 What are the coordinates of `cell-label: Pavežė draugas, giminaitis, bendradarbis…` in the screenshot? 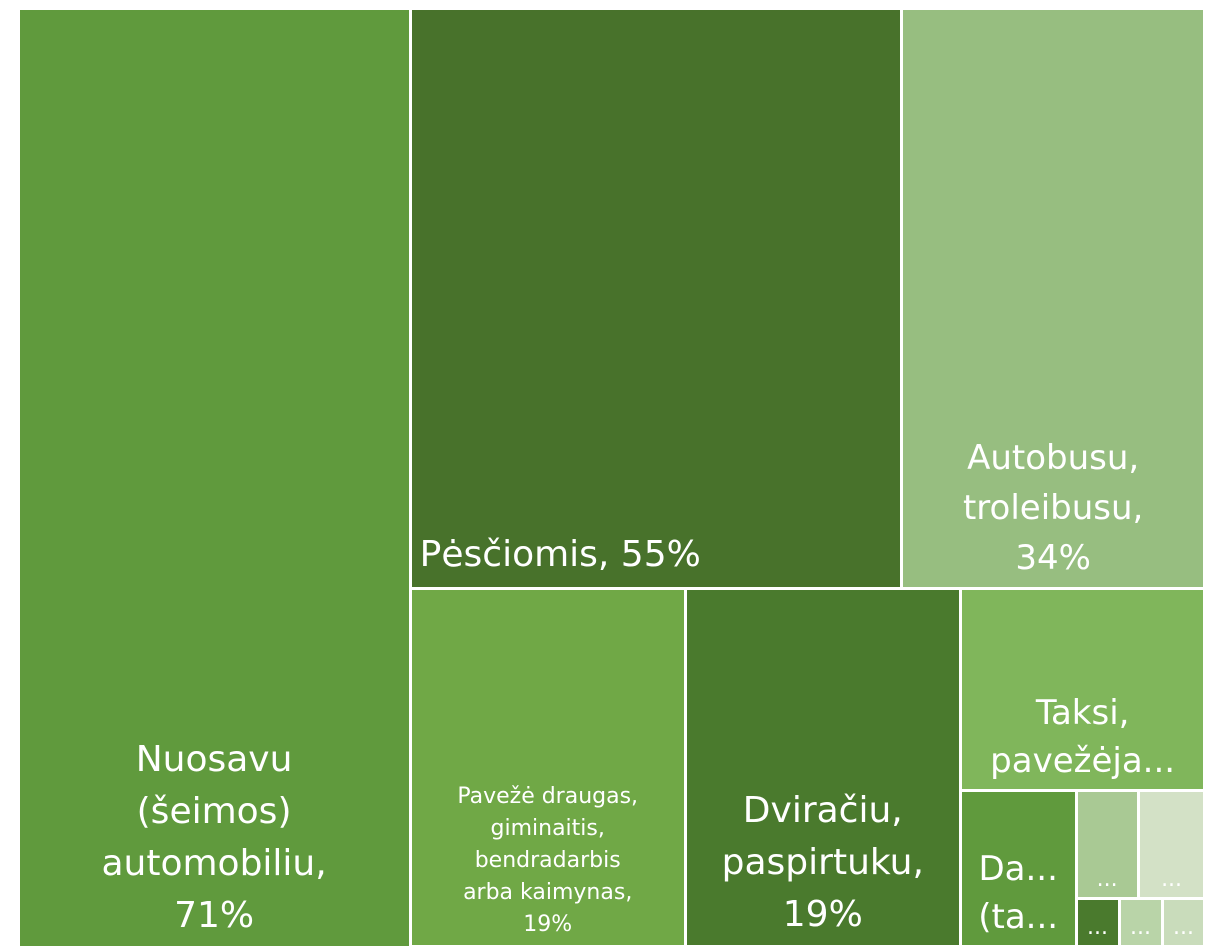 It's located at (548, 861).